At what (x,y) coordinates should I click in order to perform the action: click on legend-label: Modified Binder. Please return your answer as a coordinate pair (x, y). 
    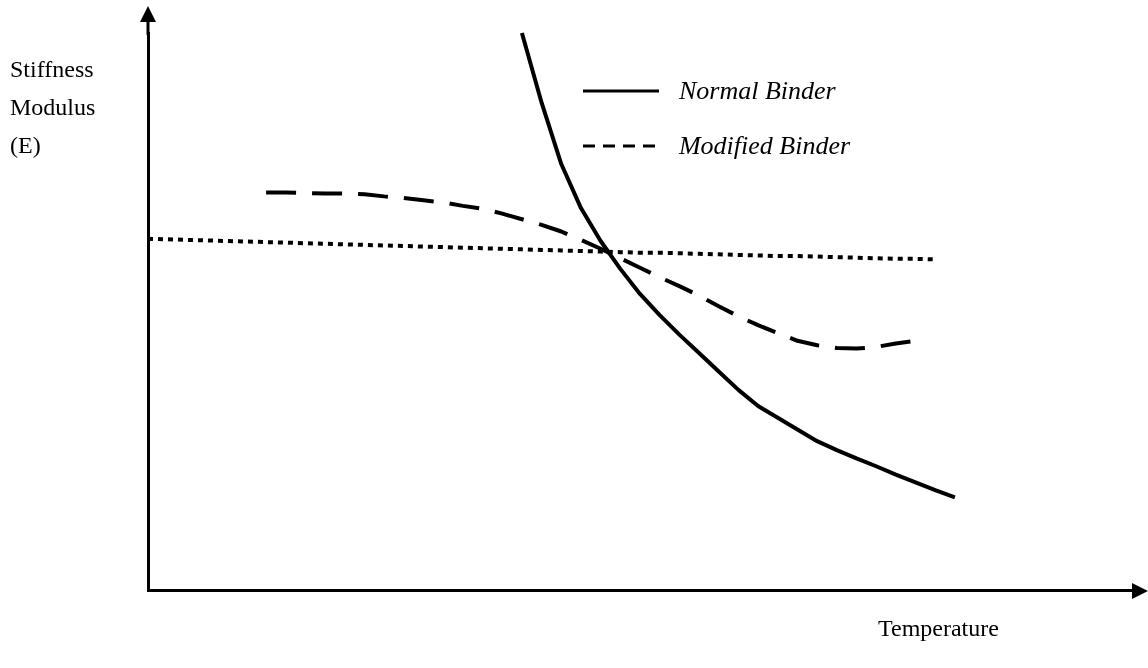
    Looking at the image, I should click on (764, 145).